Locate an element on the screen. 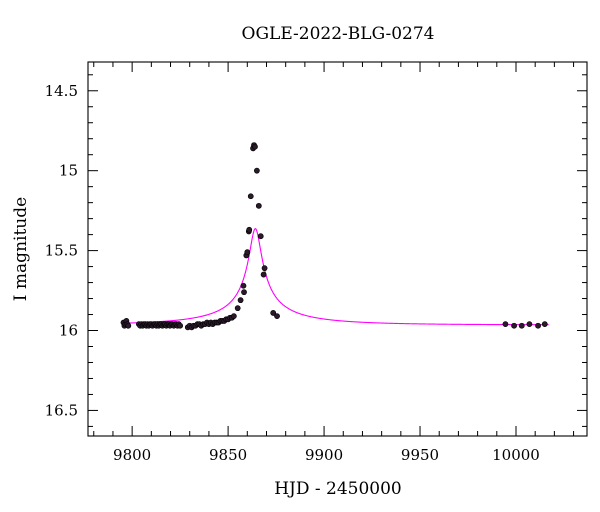 This screenshot has height=512, width=600. x-tick-label: 9800 is located at coordinates (132, 455).